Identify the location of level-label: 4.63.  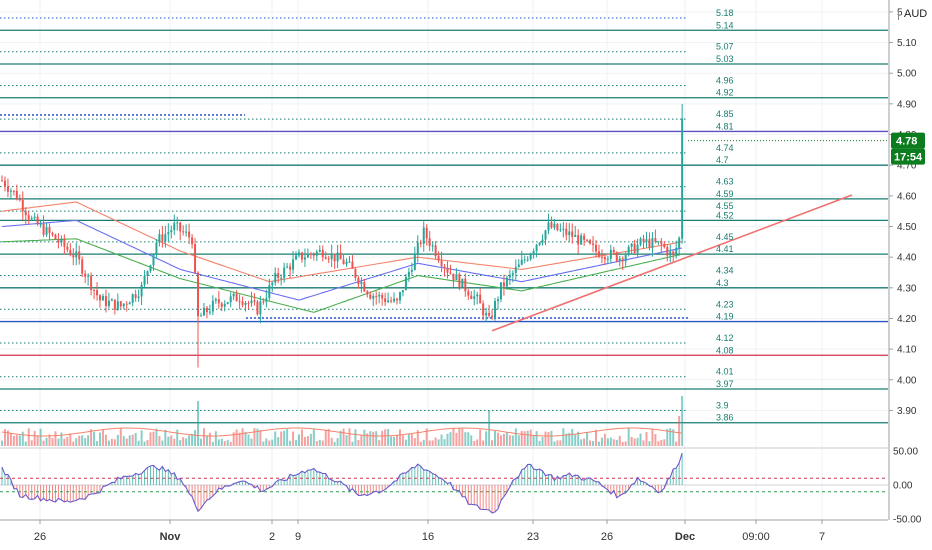
(725, 182).